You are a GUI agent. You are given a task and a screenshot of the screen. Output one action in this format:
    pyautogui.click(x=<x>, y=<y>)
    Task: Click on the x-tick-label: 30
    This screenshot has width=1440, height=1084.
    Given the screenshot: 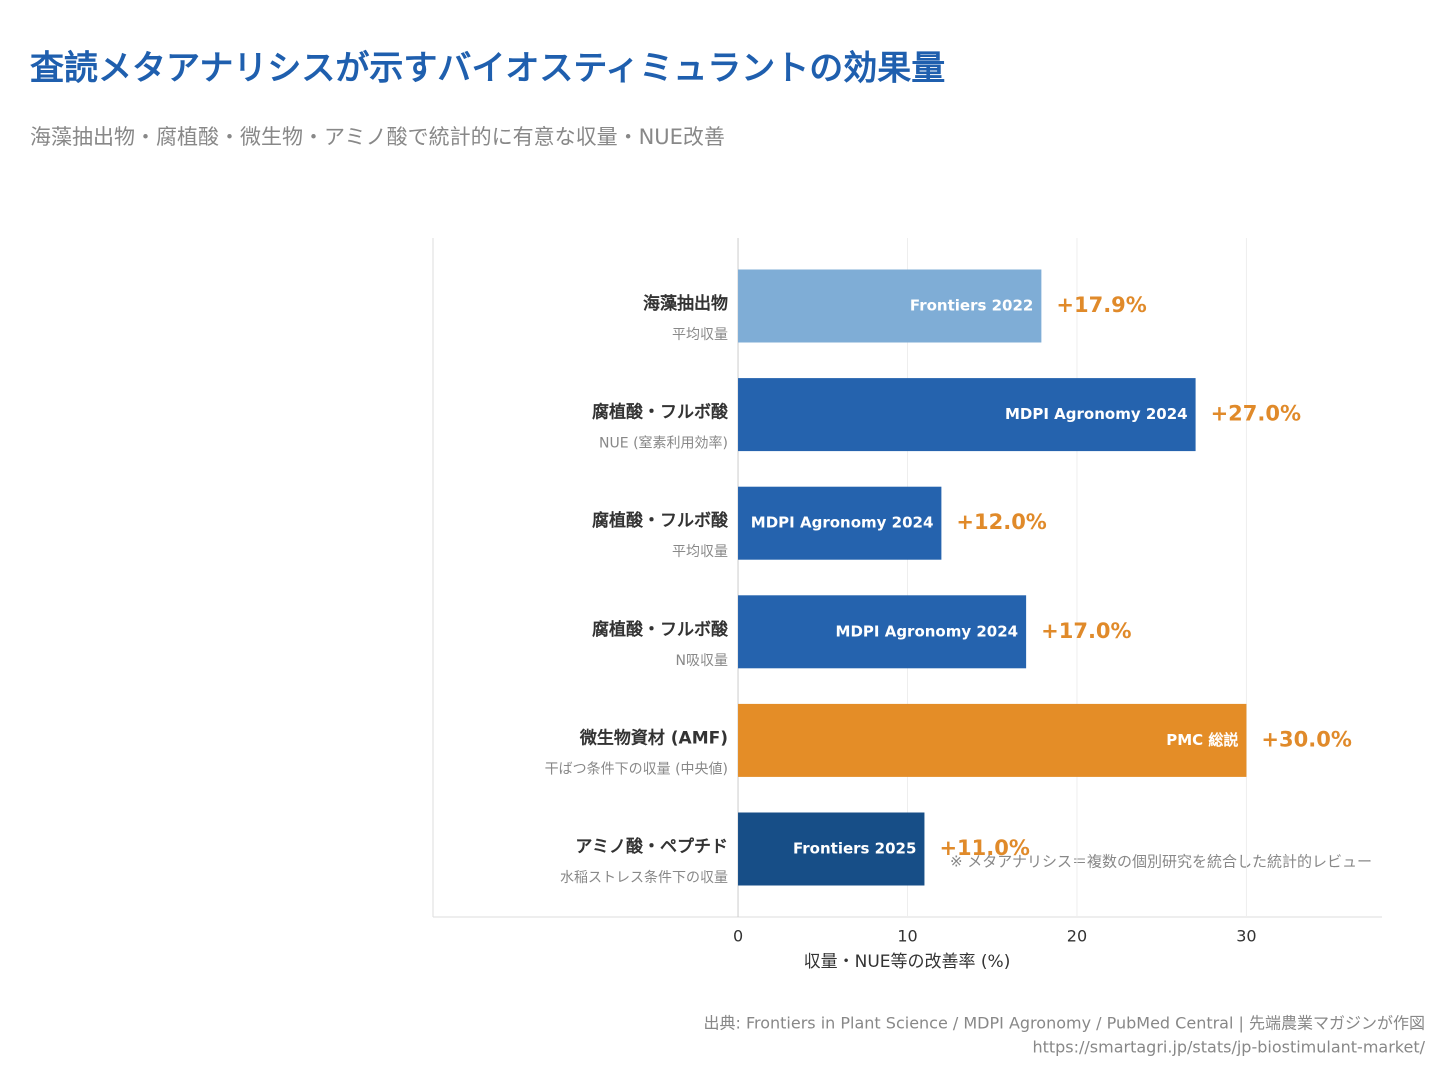 What is the action you would take?
    pyautogui.click(x=1246, y=936)
    